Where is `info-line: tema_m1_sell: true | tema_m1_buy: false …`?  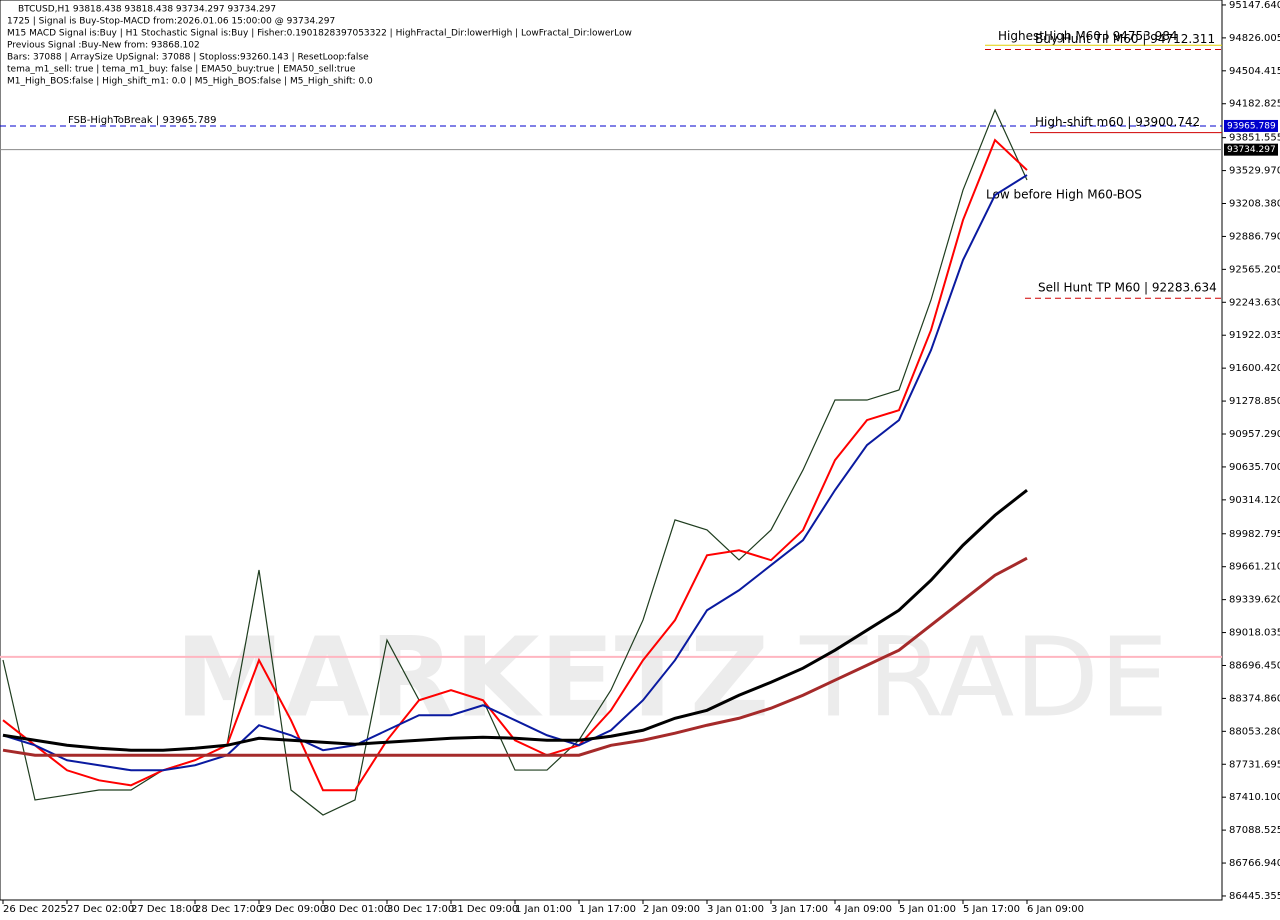
info-line: tema_m1_sell: true | tema_m1_buy: false … is located at coordinates (181, 70).